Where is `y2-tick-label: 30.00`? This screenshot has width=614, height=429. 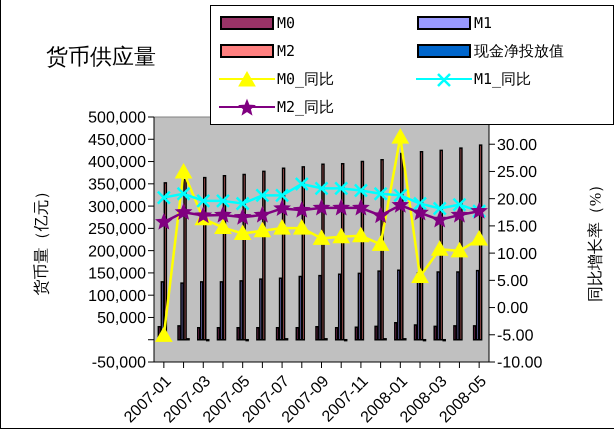
y2-tick-label: 30.00 is located at coordinates (517, 145).